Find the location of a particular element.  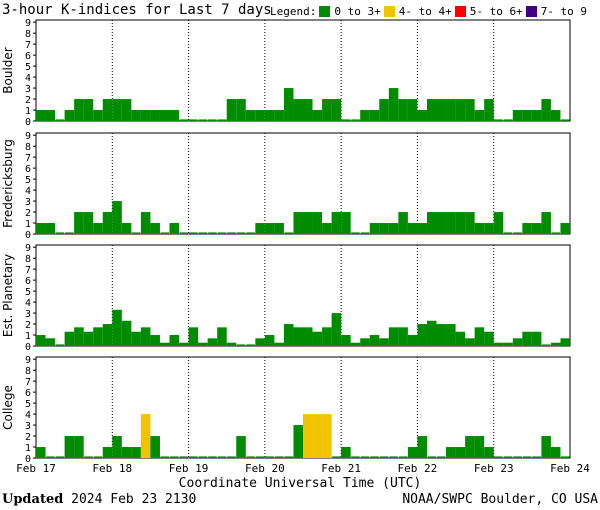

y-tick-label: 7 is located at coordinates (28, 45).